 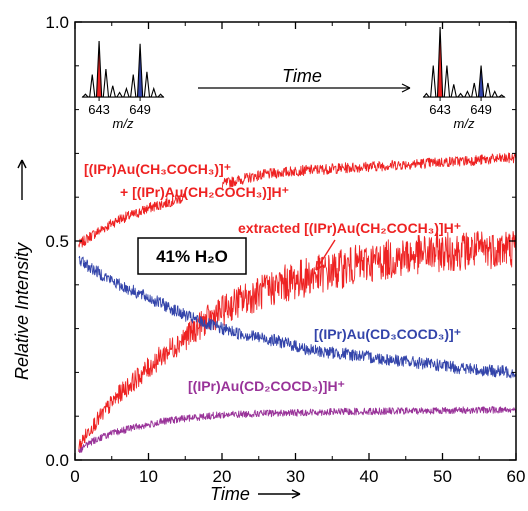 What do you see at coordinates (297, 429) in the screenshot?
I see `series-line-deuterated-enol` at bounding box center [297, 429].